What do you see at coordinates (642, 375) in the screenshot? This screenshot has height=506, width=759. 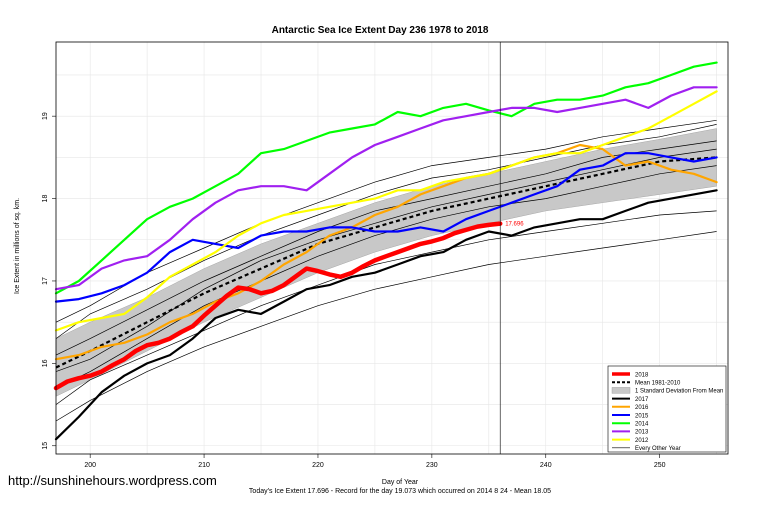 I see `legend-label: 2018` at bounding box center [642, 375].